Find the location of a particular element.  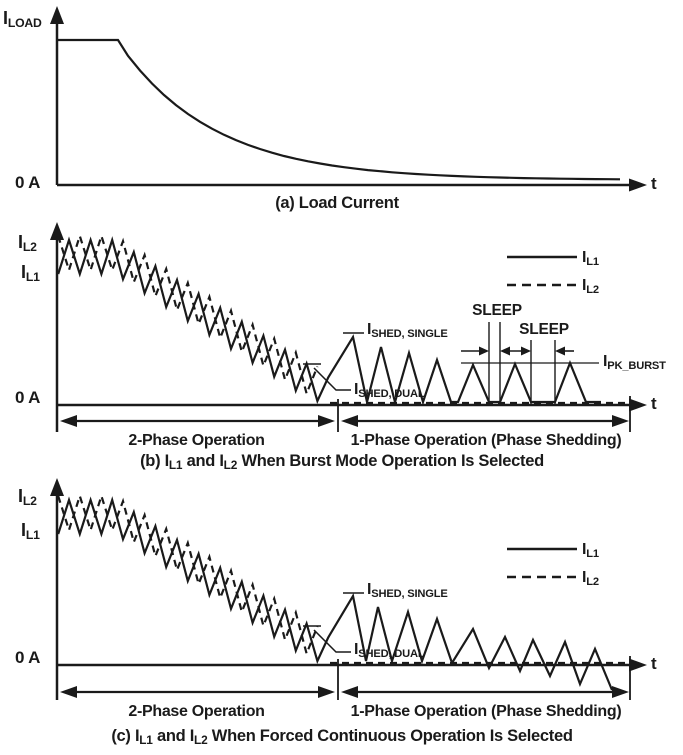

panel-b-shed-dual-leader is located at coordinates (332, 379).